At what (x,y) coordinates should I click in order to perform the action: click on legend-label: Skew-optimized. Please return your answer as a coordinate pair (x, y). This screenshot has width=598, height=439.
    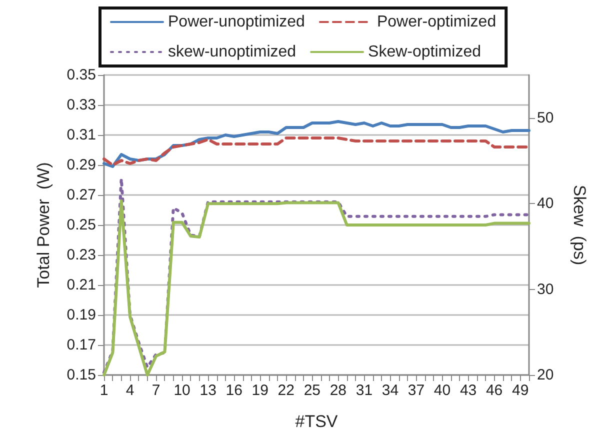
    Looking at the image, I should click on (424, 52).